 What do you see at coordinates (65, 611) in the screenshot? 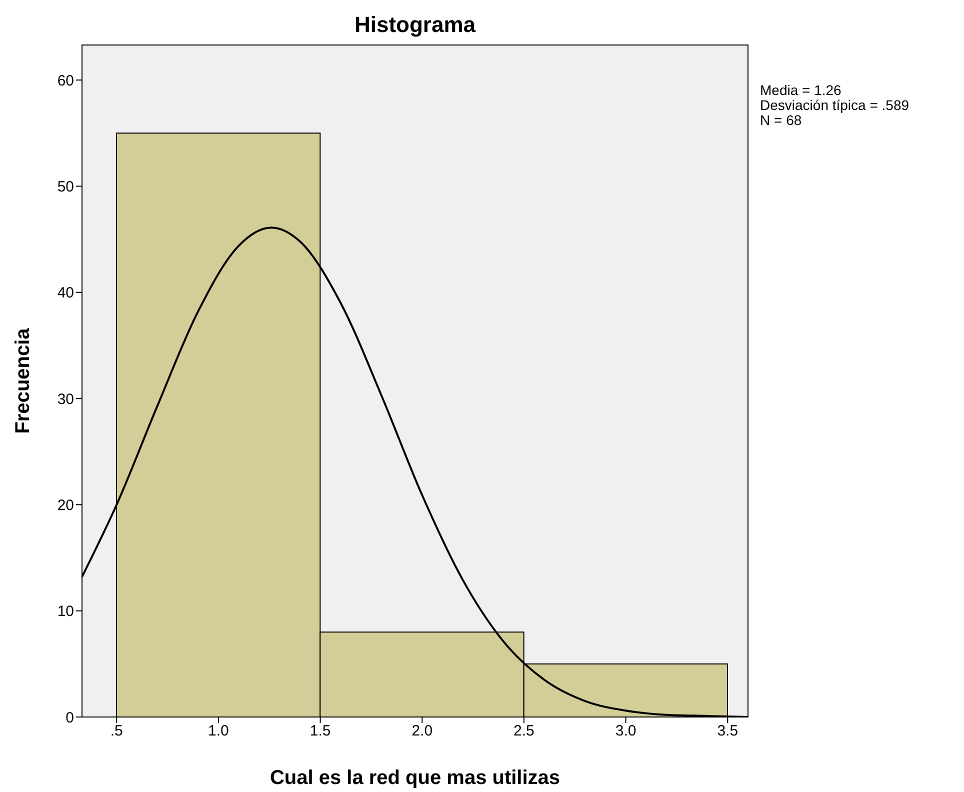
I see `y-tick-label: 10` at bounding box center [65, 611].